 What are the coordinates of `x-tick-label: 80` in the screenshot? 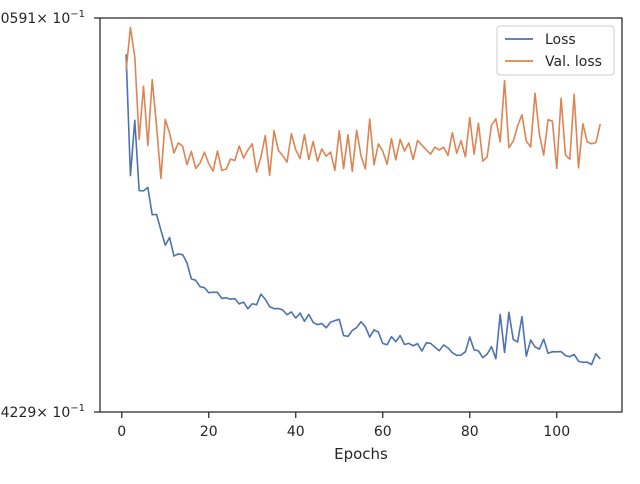 It's located at (470, 432).